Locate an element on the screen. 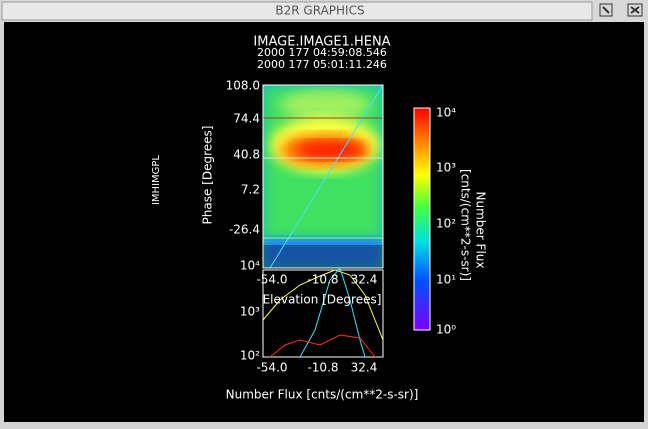 Image resolution: width=648 pixels, height=429 pixels. colorbar-tick-label: 10¹ is located at coordinates (446, 280).